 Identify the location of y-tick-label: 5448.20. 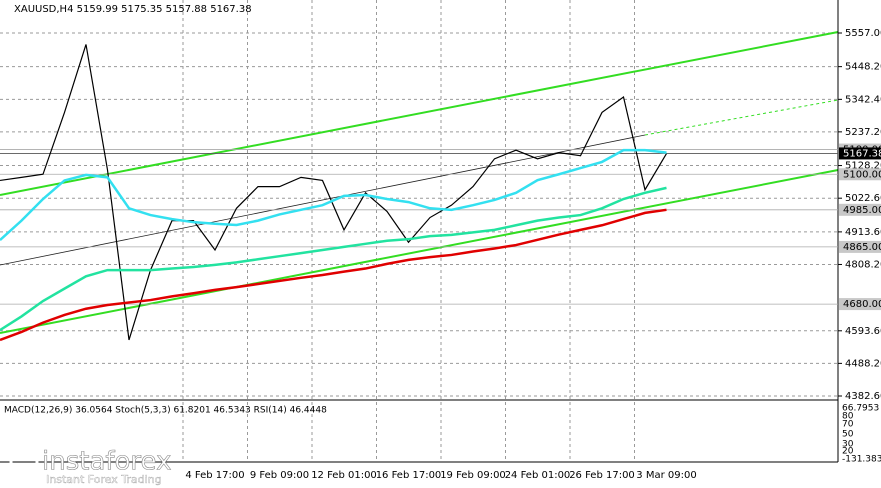
(863, 67).